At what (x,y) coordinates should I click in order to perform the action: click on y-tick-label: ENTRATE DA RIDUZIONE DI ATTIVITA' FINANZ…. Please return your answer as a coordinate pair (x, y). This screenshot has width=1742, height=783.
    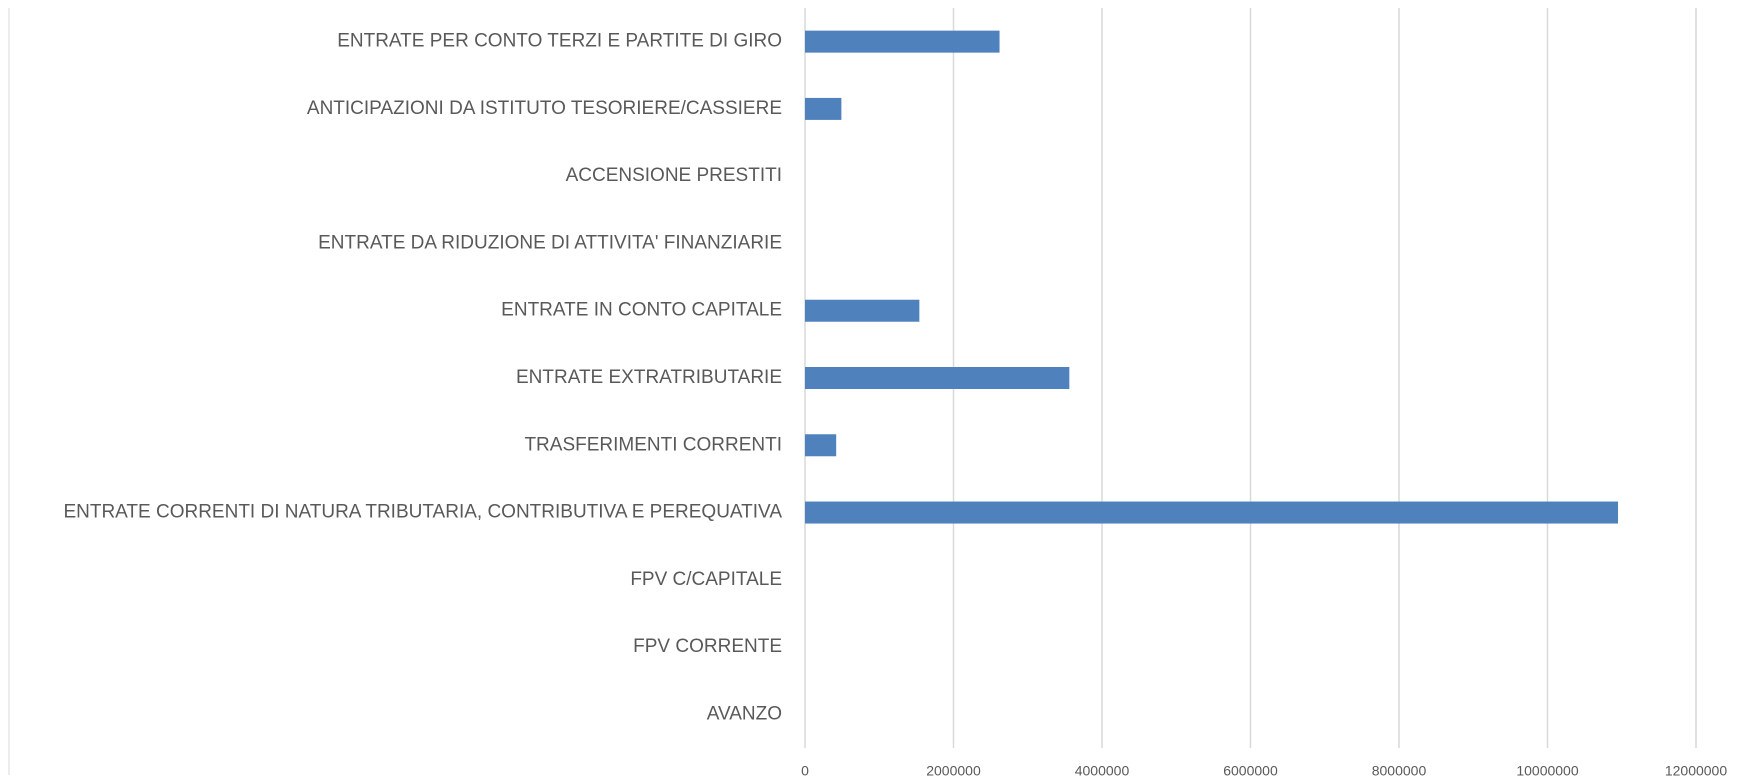
    Looking at the image, I should click on (550, 242).